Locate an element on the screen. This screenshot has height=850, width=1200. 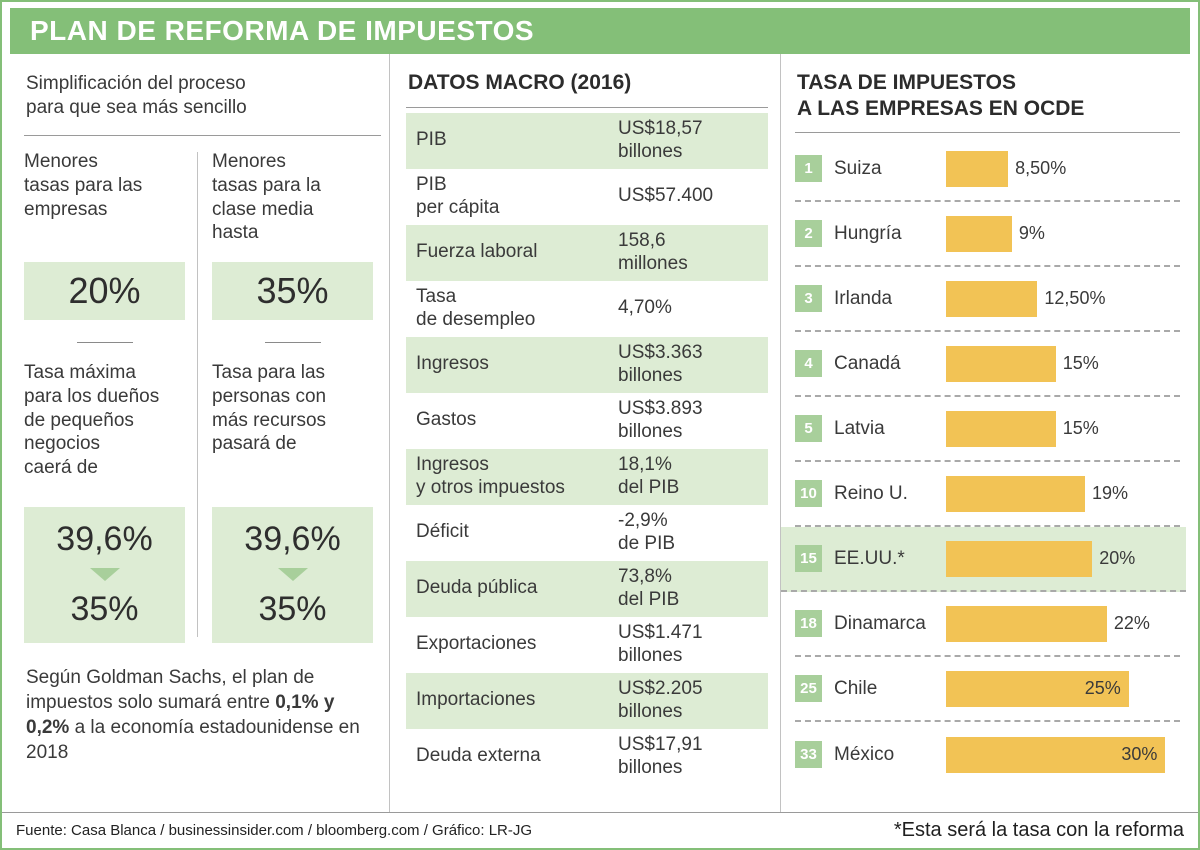
rank-badge: 5 is located at coordinates (808, 429).